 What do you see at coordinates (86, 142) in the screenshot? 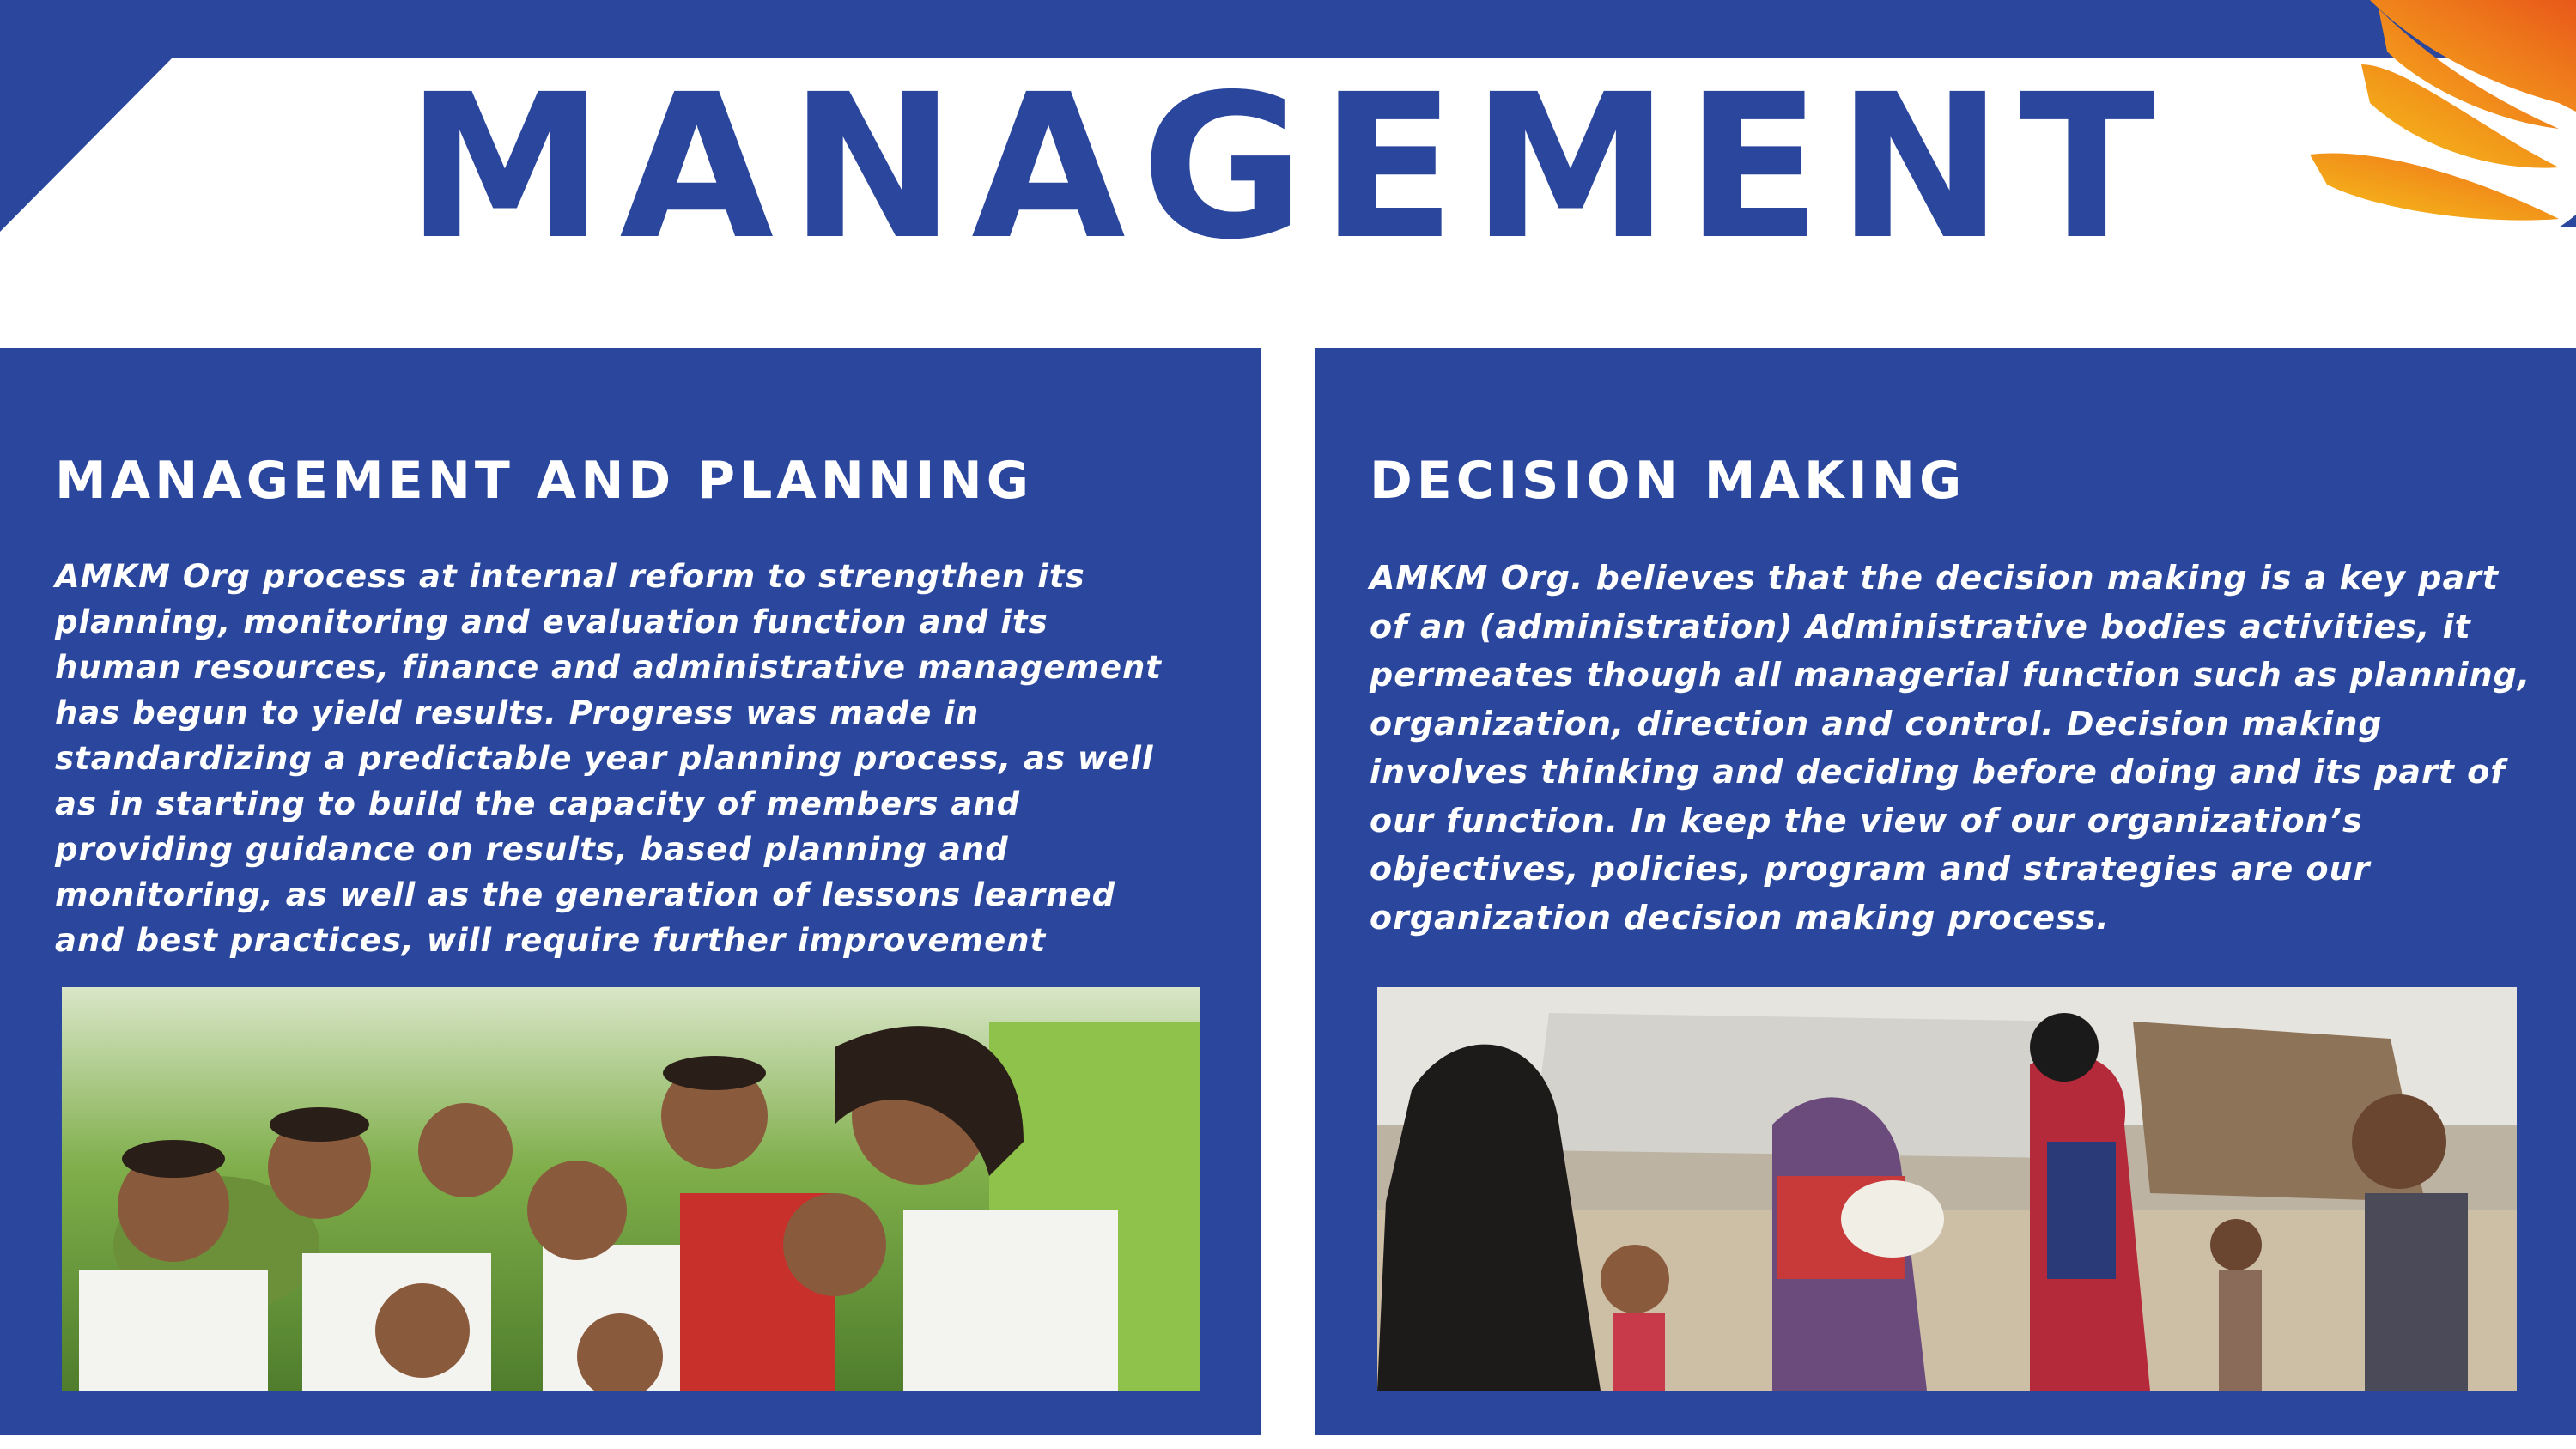
I see `corner-wedge-decoration` at bounding box center [86, 142].